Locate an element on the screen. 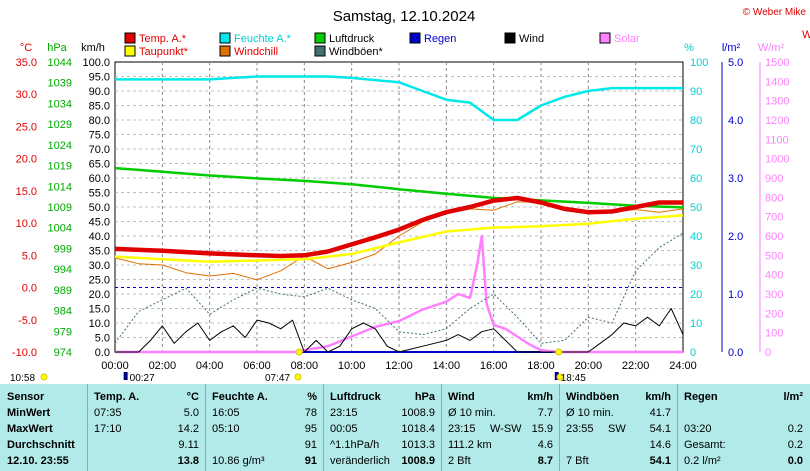 The width and height of the screenshot is (810, 471). wind-tick-label: 45.0 is located at coordinates (99, 223).